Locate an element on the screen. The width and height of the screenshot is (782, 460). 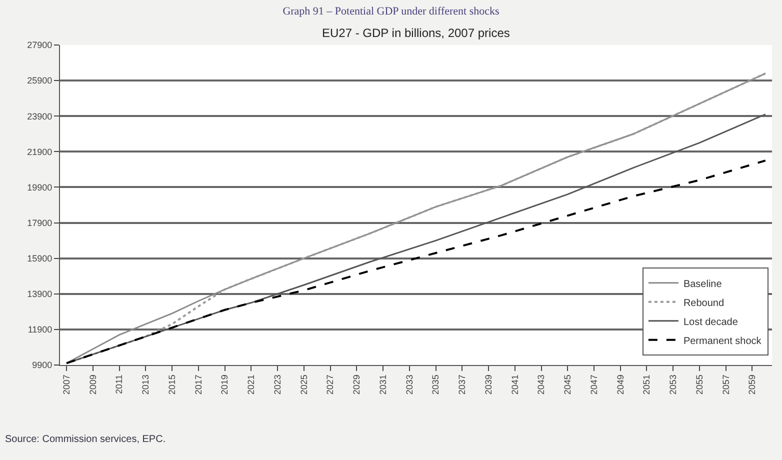
x-tick-label: 2043 is located at coordinates (541, 384).